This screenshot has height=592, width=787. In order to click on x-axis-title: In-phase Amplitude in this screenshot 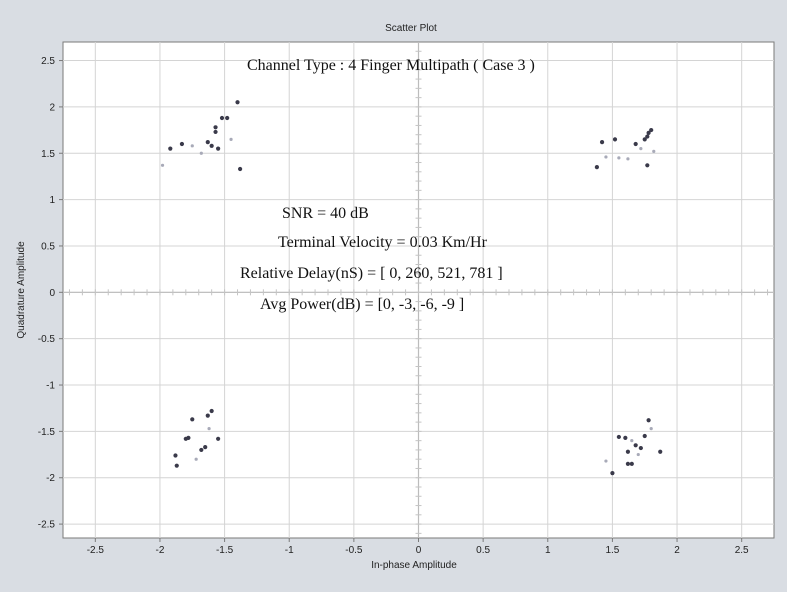, I will do `click(414, 565)`.